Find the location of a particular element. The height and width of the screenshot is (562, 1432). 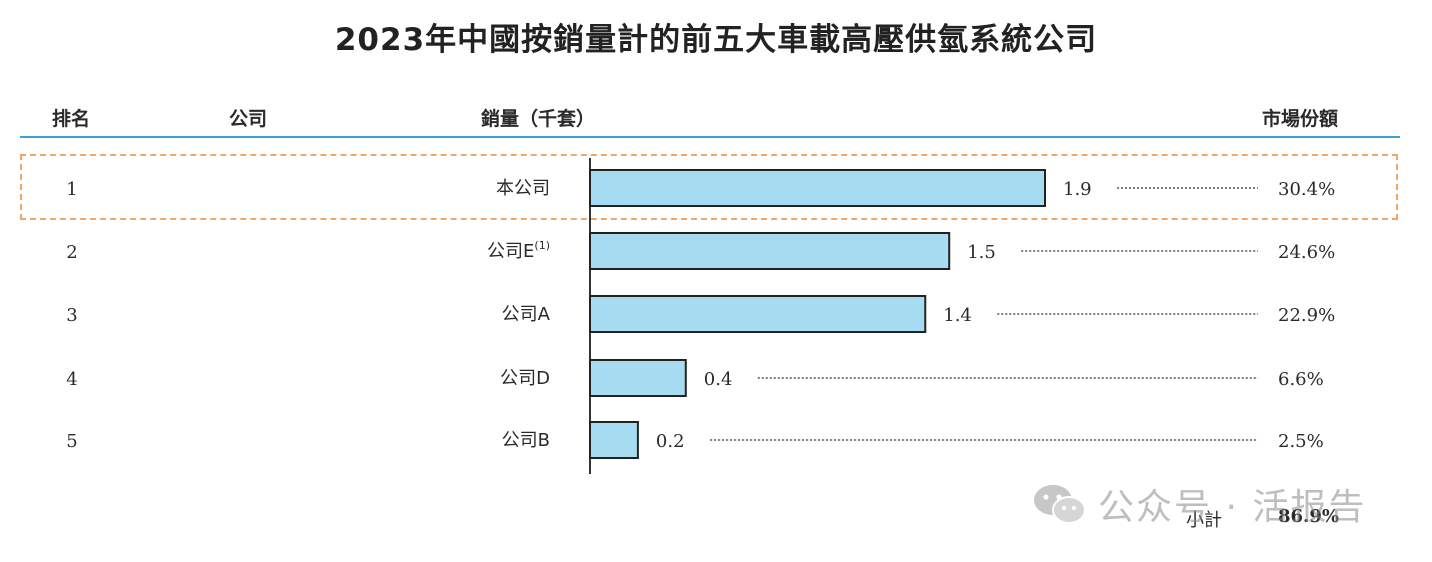

rank-label: 2 is located at coordinates (71, 252).